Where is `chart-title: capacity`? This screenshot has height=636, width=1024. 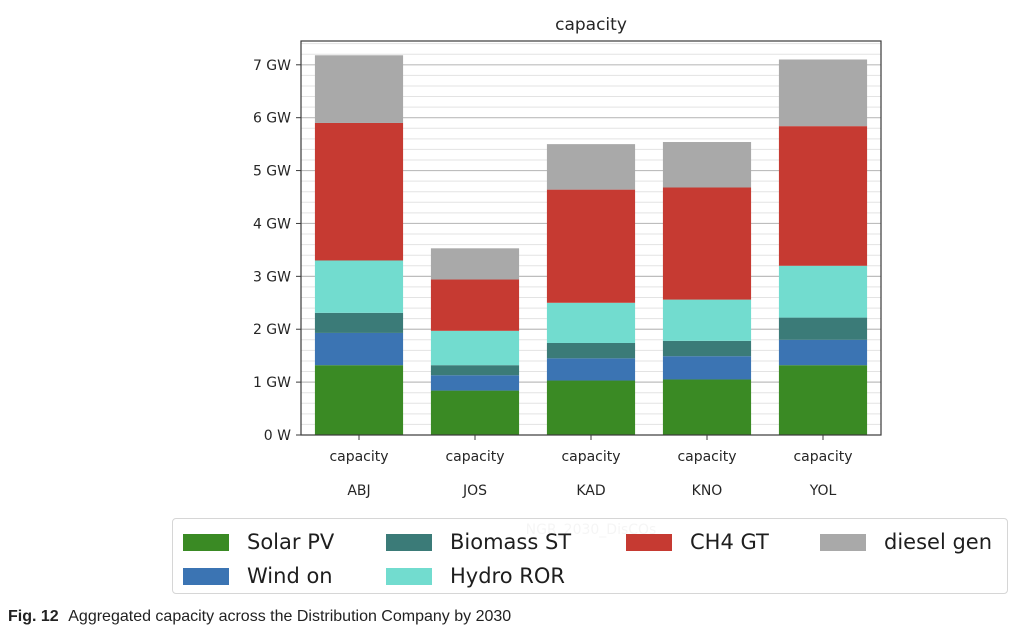
chart-title: capacity is located at coordinates (591, 25).